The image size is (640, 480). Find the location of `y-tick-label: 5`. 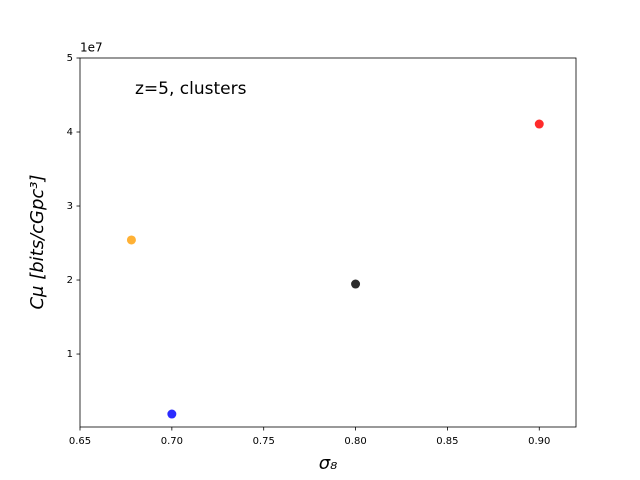

y-tick-label: 5 is located at coordinates (70, 58).